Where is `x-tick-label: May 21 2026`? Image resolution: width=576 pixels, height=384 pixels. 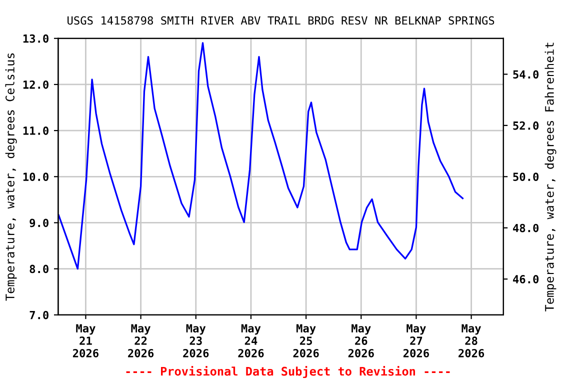 x-tick-label: May 21 2026 is located at coordinates (85, 341).